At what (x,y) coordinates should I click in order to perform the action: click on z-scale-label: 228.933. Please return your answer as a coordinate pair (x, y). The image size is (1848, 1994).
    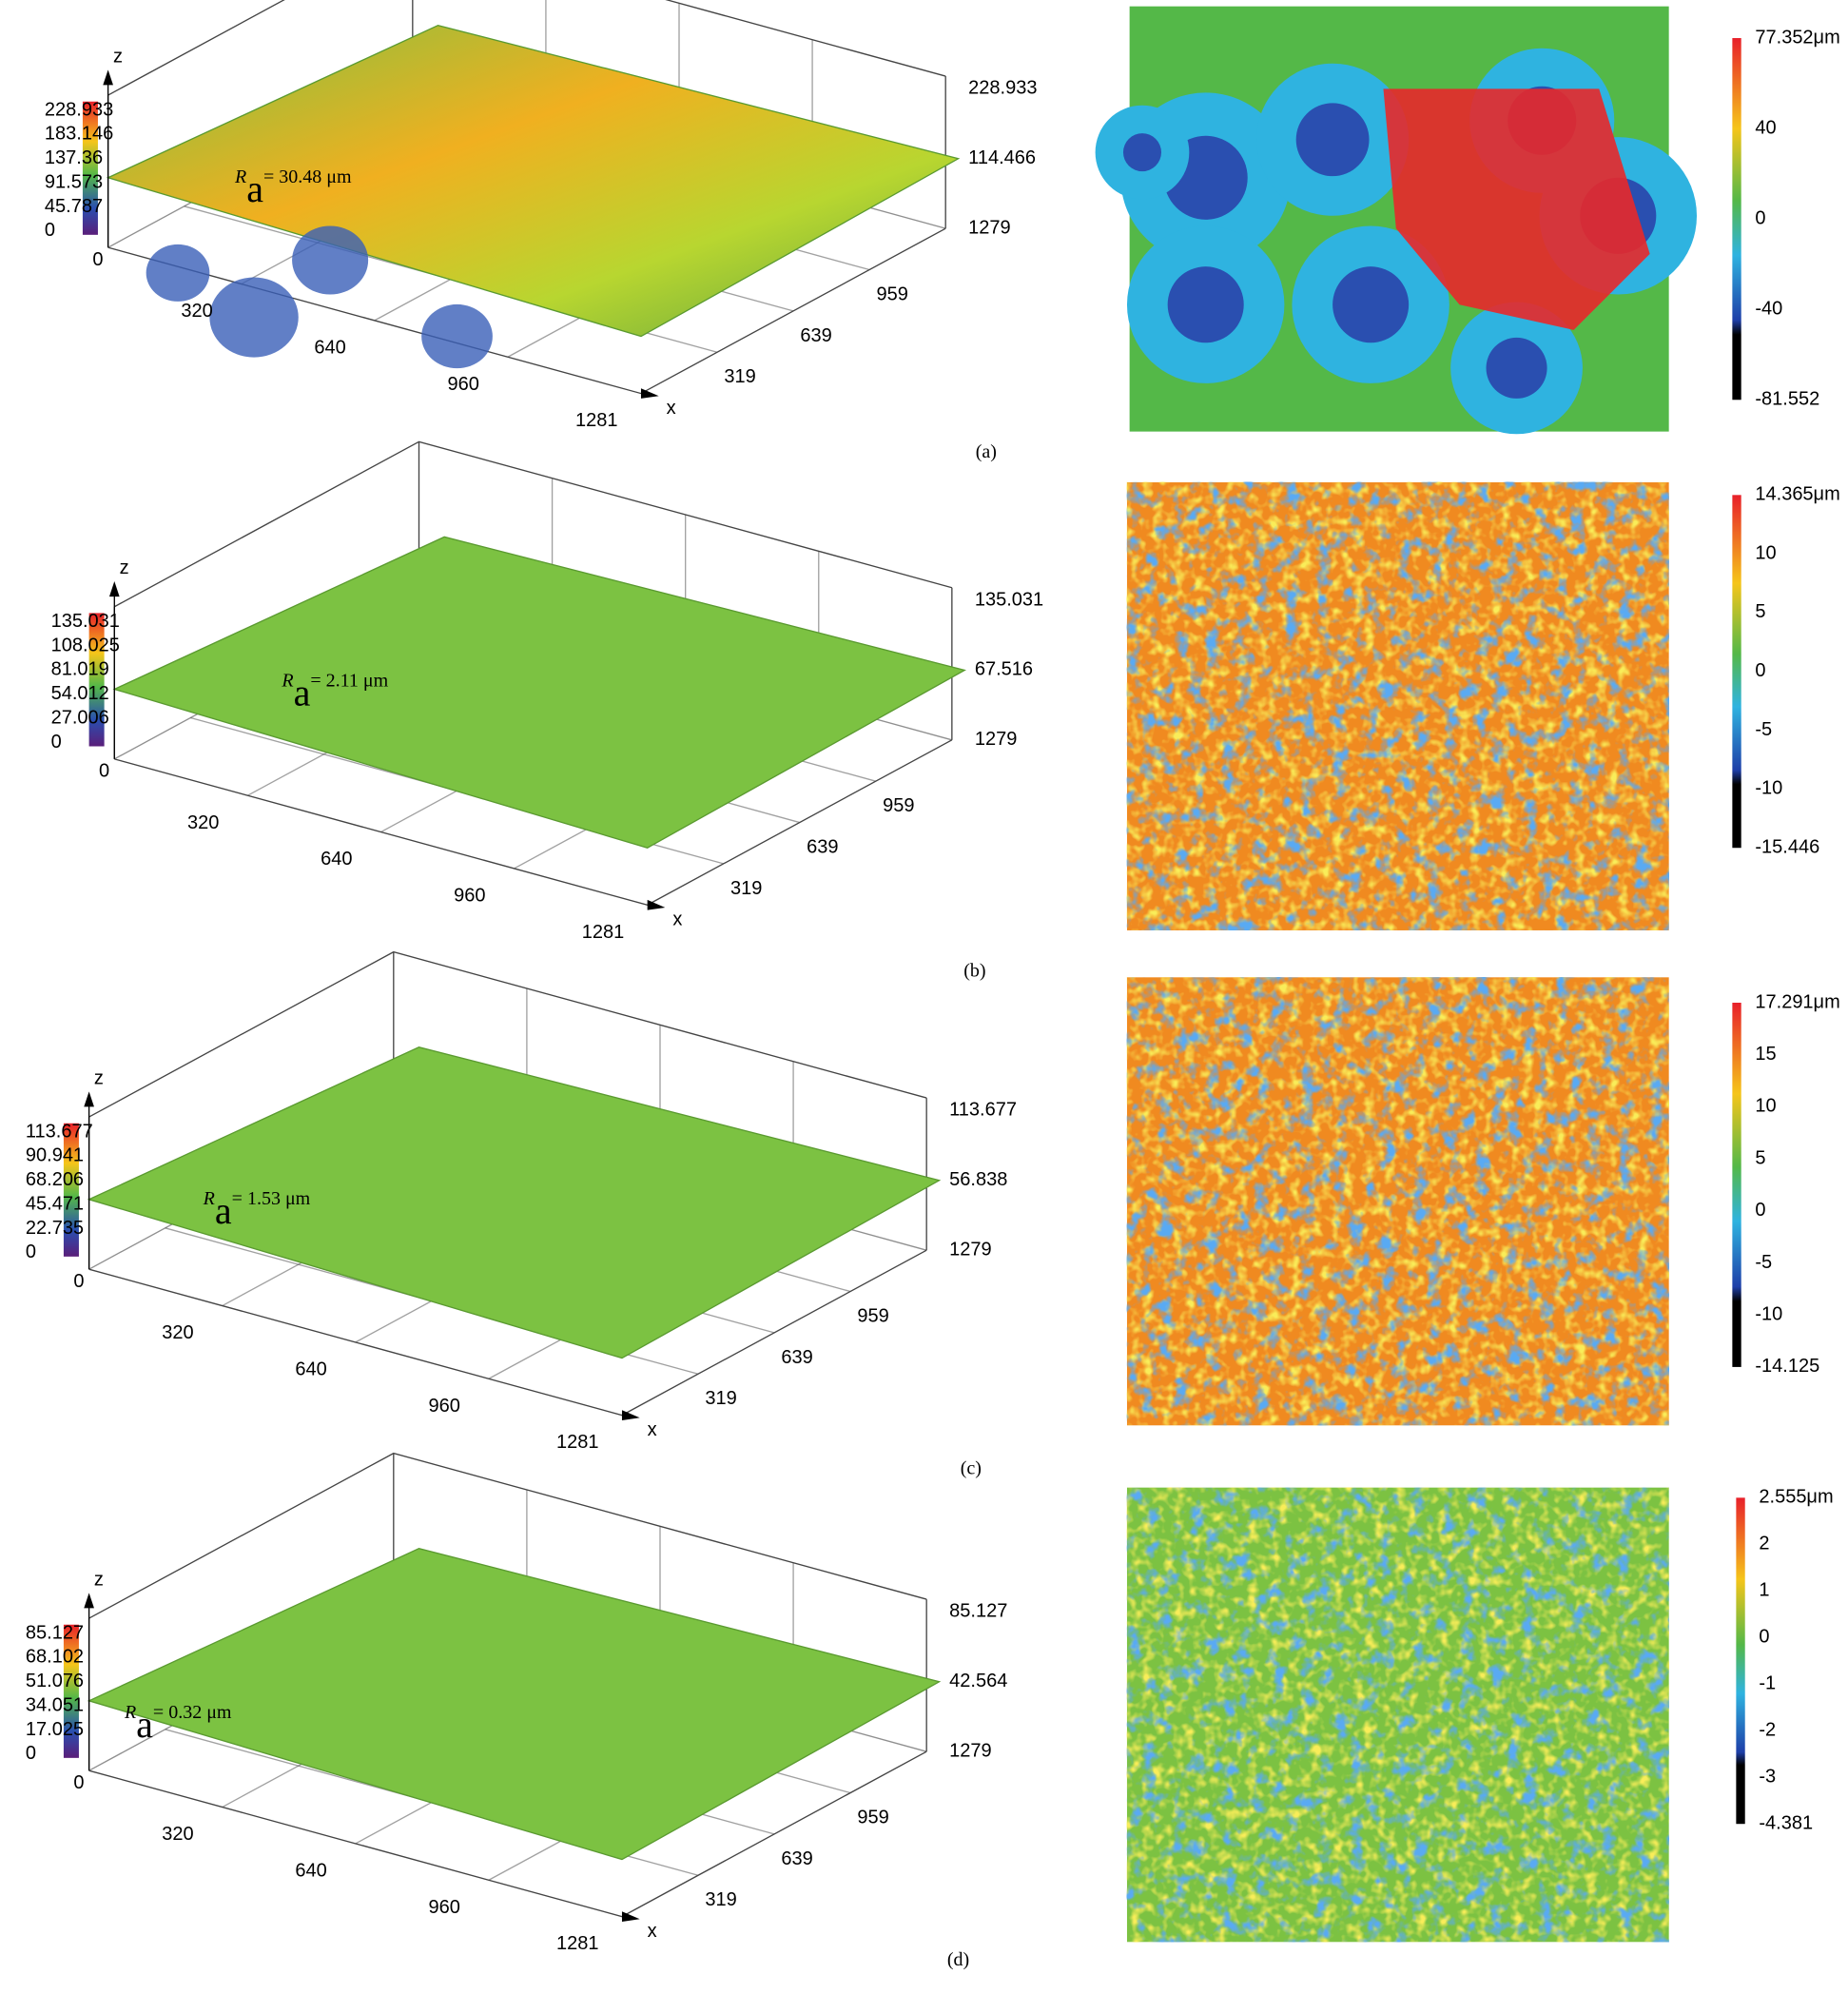
    Looking at the image, I should click on (79, 109).